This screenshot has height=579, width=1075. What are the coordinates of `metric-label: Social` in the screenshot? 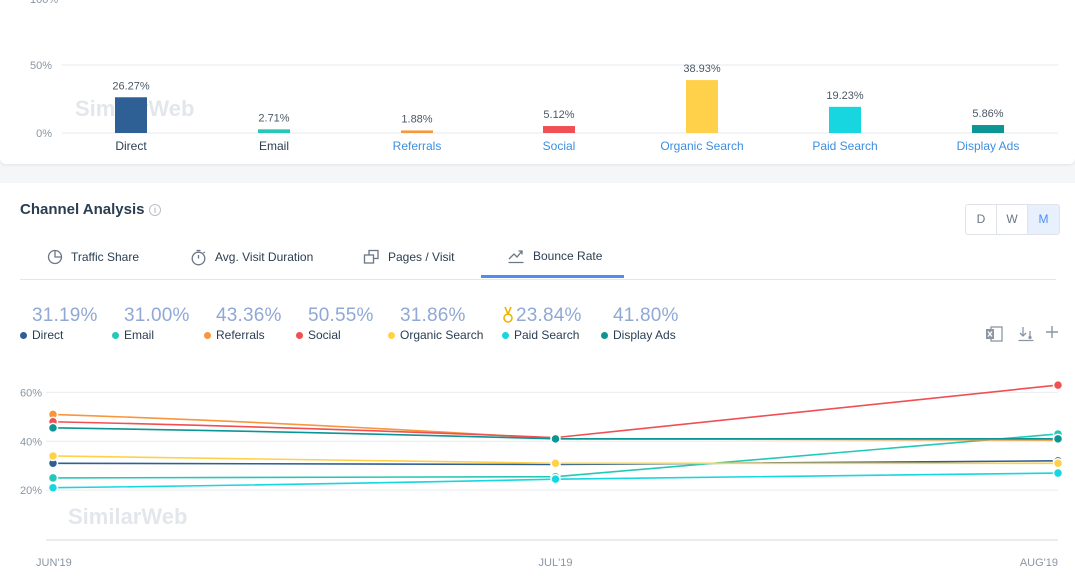 It's located at (324, 335).